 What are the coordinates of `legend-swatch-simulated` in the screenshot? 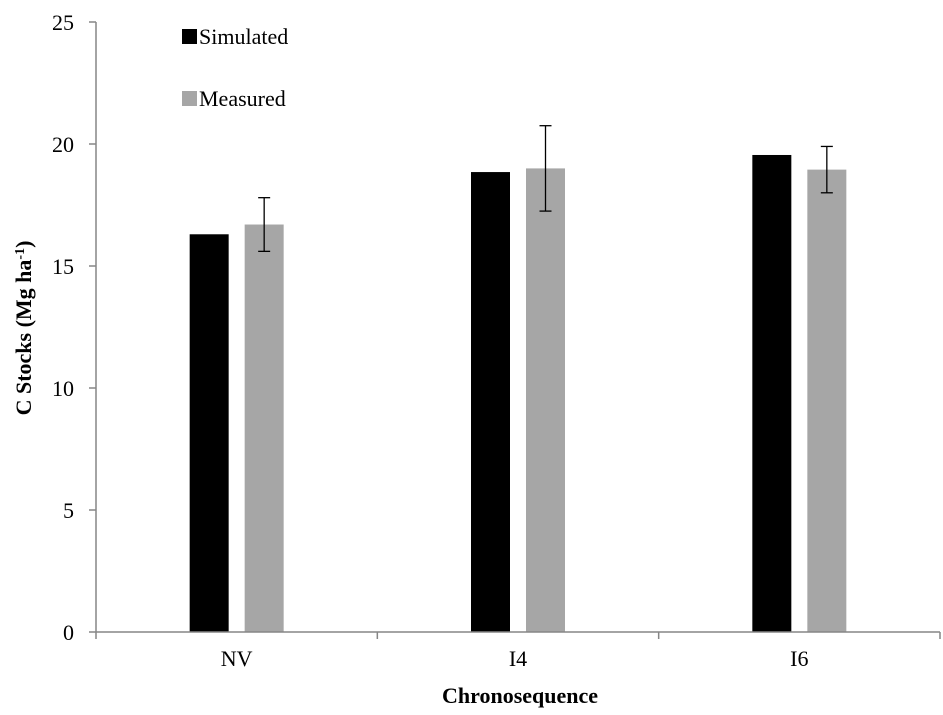 It's located at (189, 36).